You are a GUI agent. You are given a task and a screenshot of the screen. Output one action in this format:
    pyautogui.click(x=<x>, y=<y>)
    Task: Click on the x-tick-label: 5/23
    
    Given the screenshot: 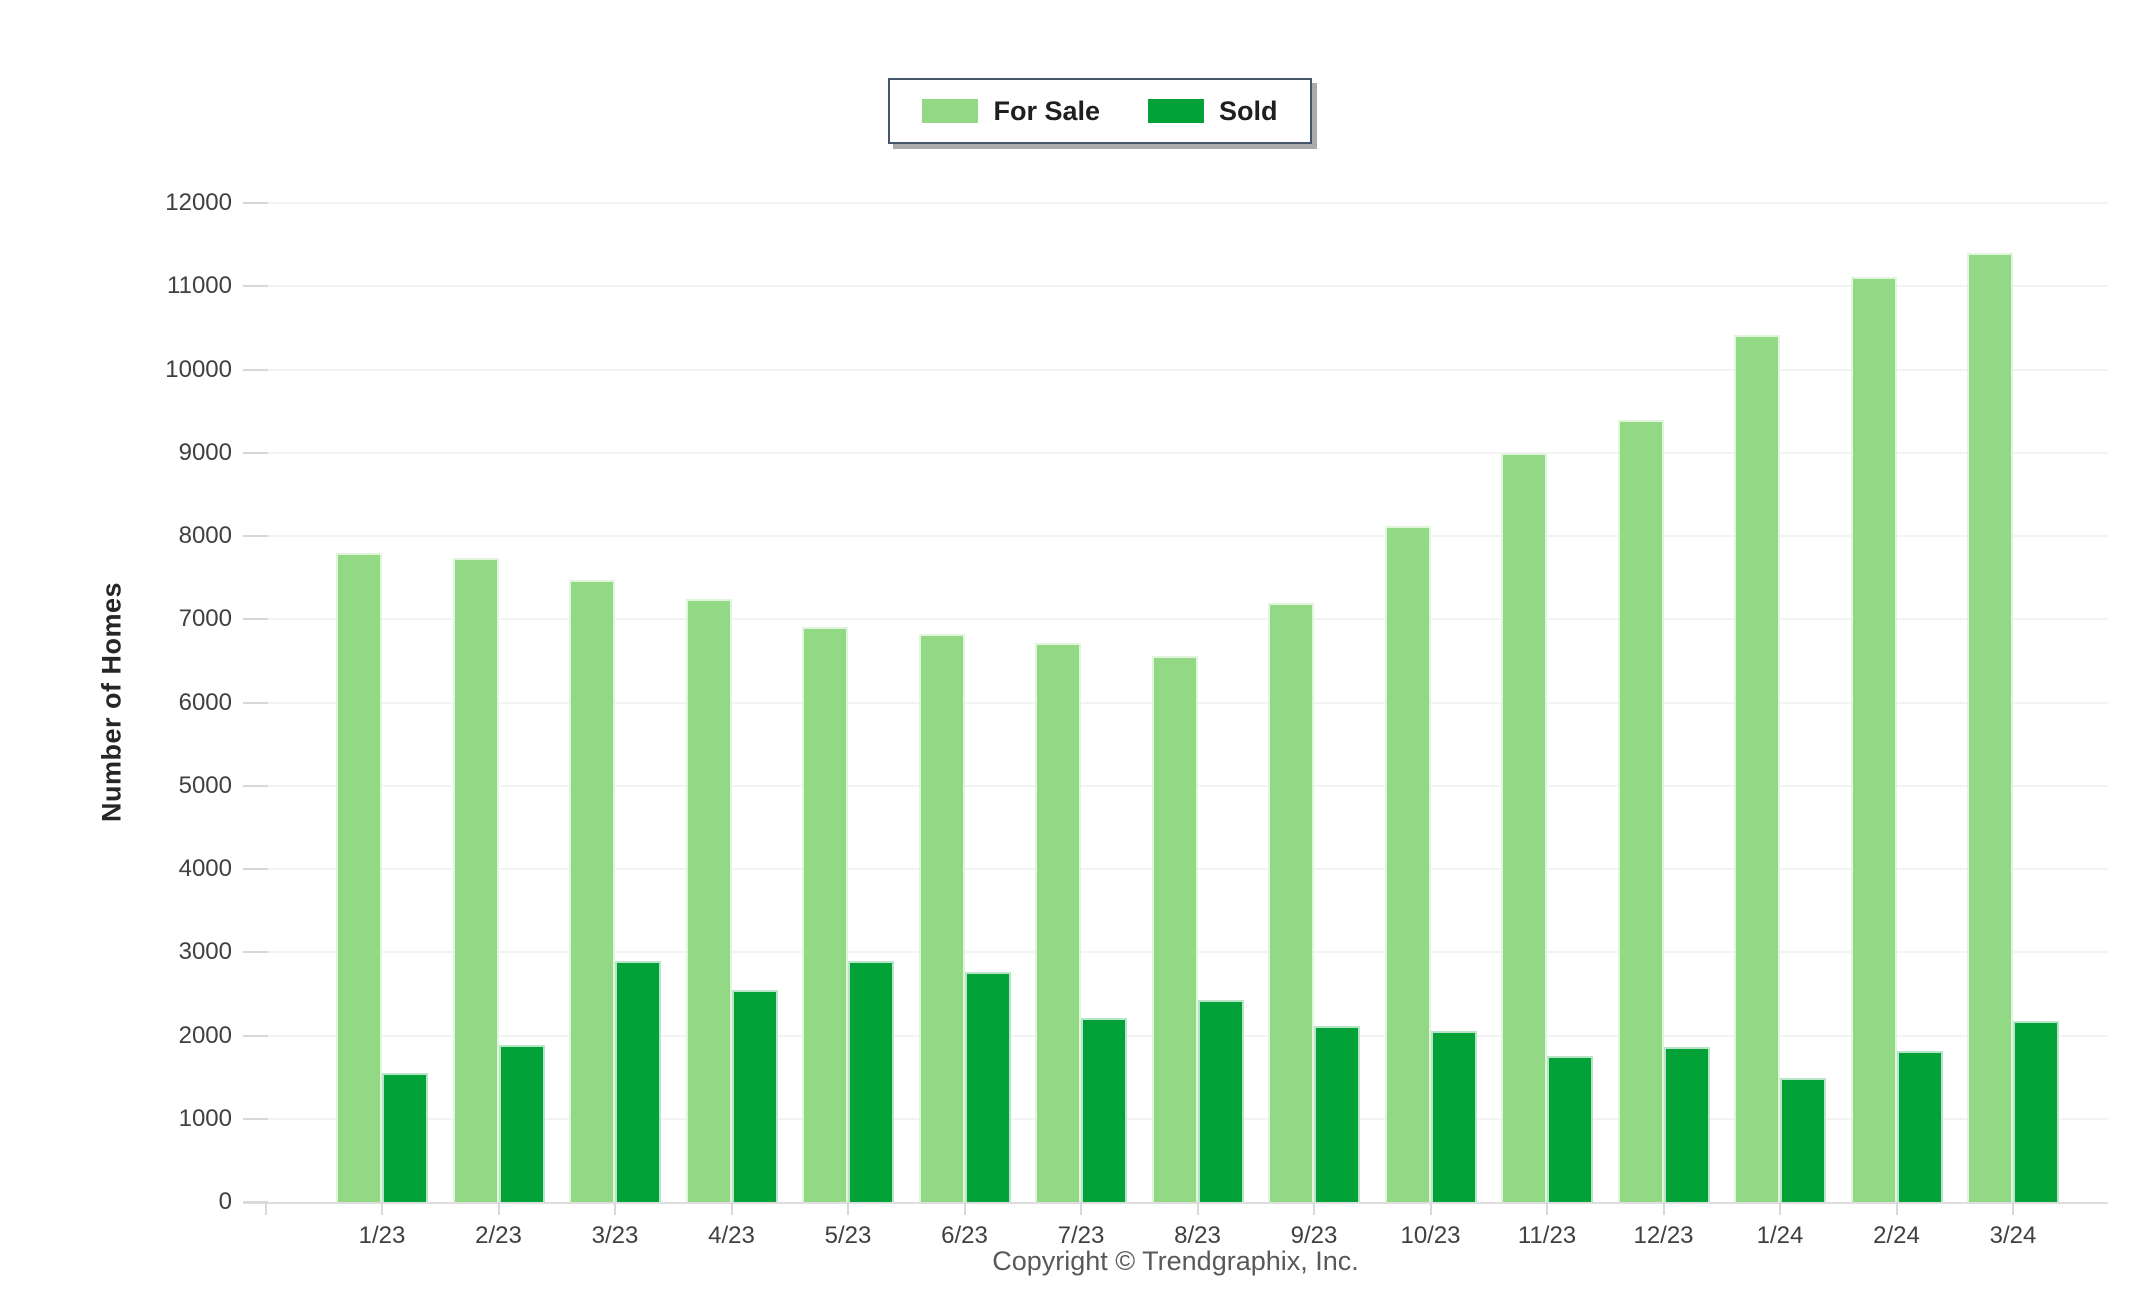 What is the action you would take?
    pyautogui.click(x=848, y=1235)
    